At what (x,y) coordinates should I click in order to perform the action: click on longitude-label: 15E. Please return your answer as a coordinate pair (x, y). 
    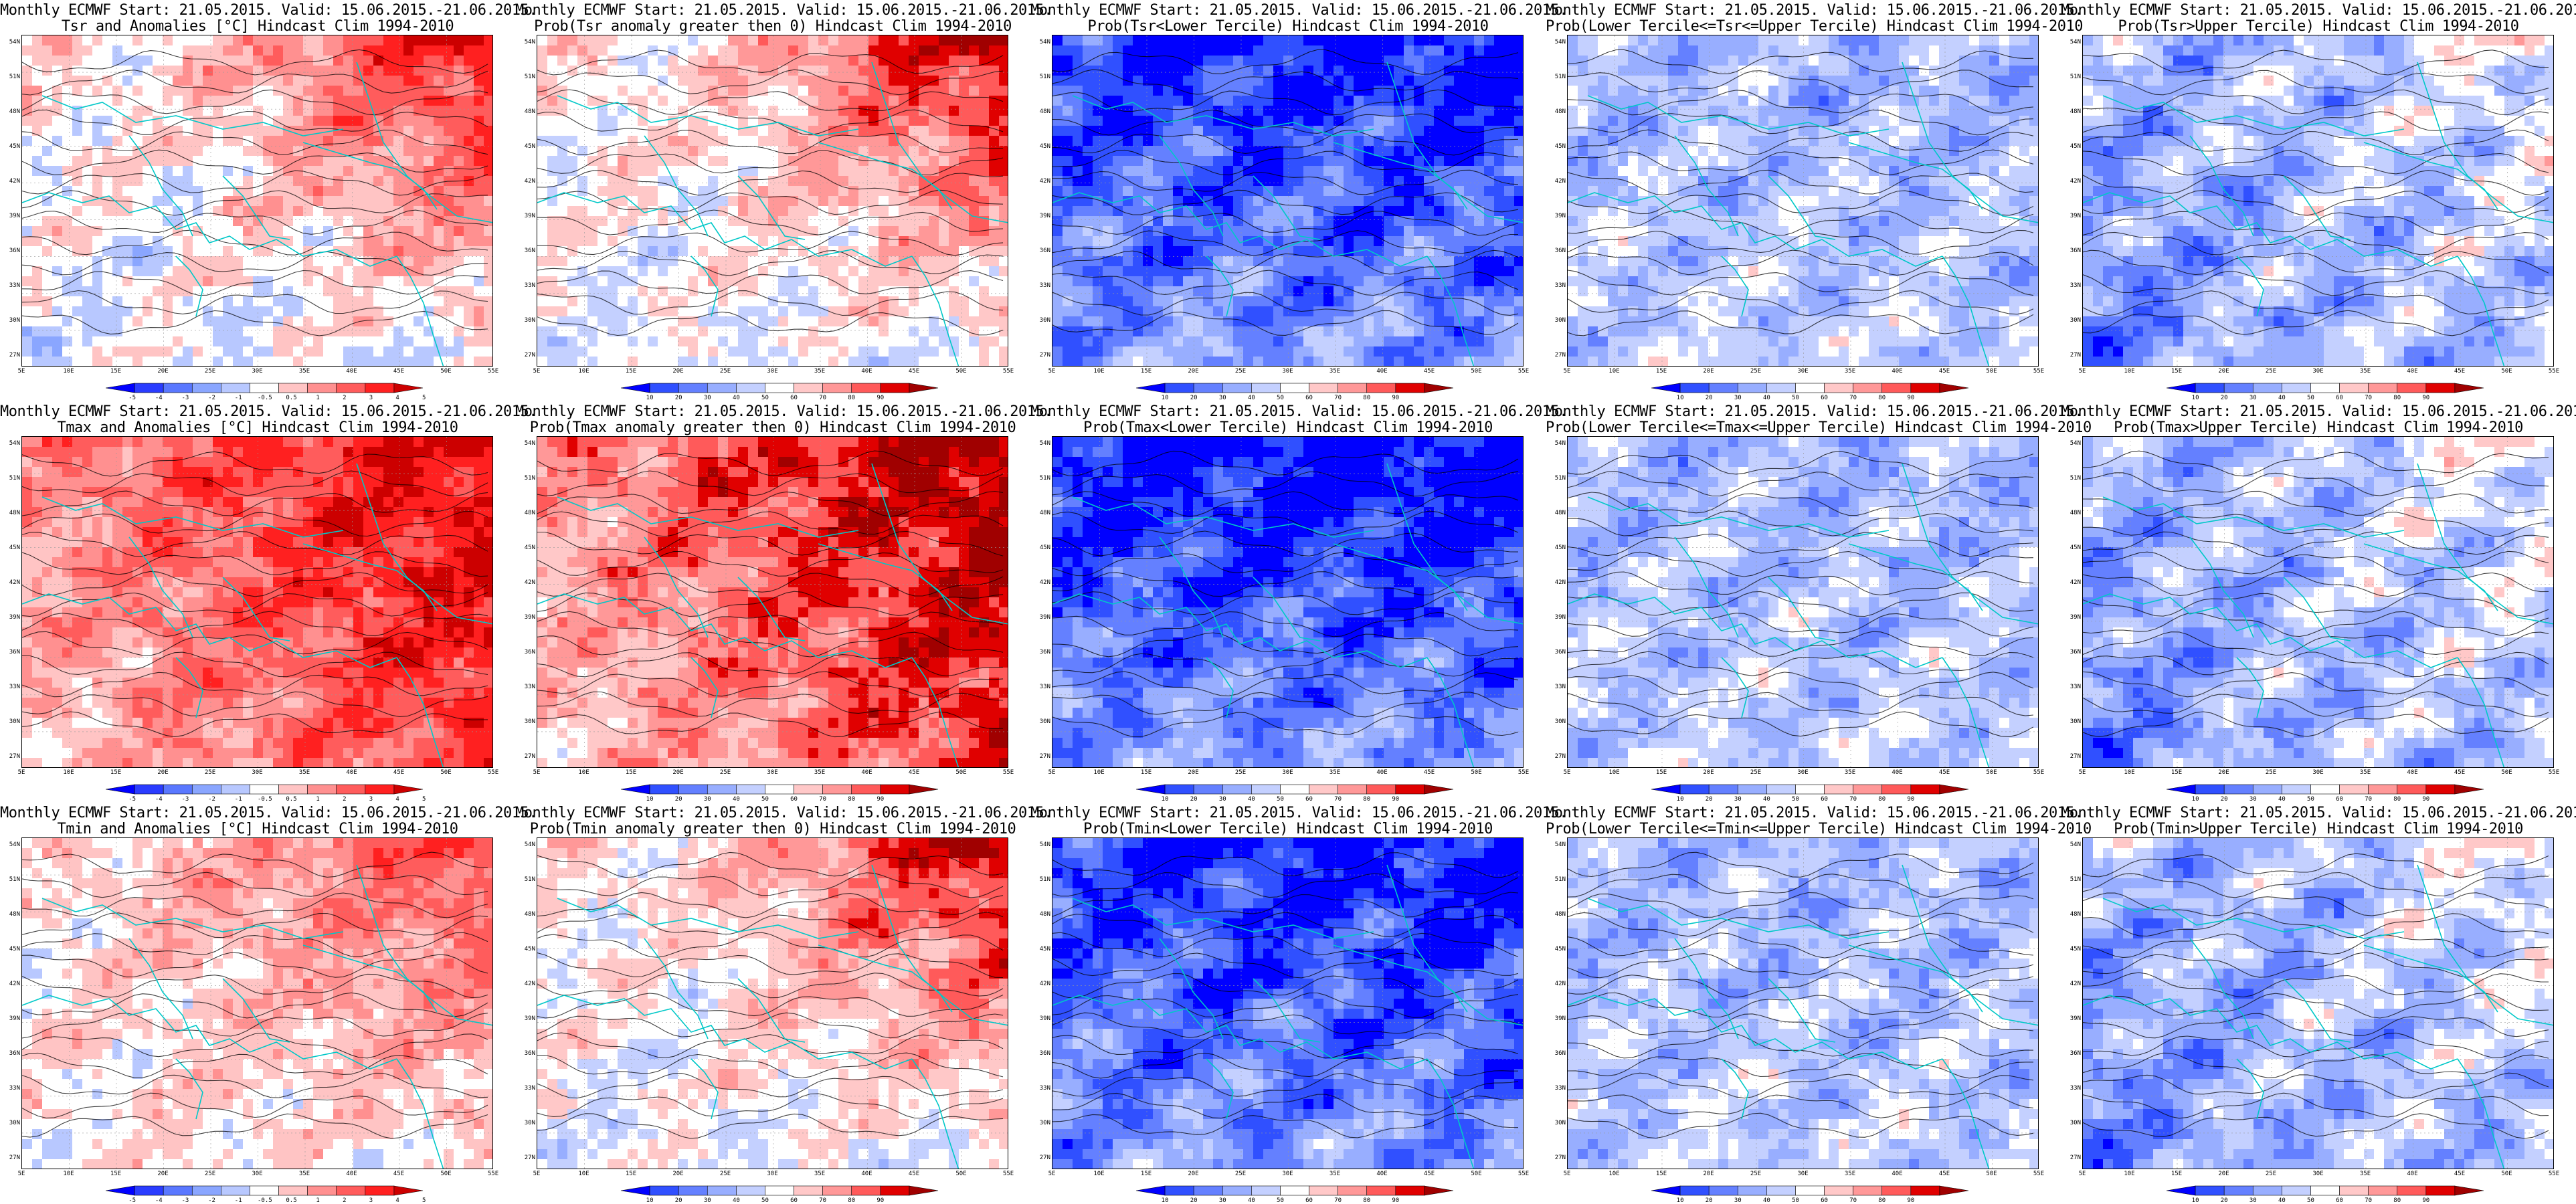
    Looking at the image, I should click on (1662, 772).